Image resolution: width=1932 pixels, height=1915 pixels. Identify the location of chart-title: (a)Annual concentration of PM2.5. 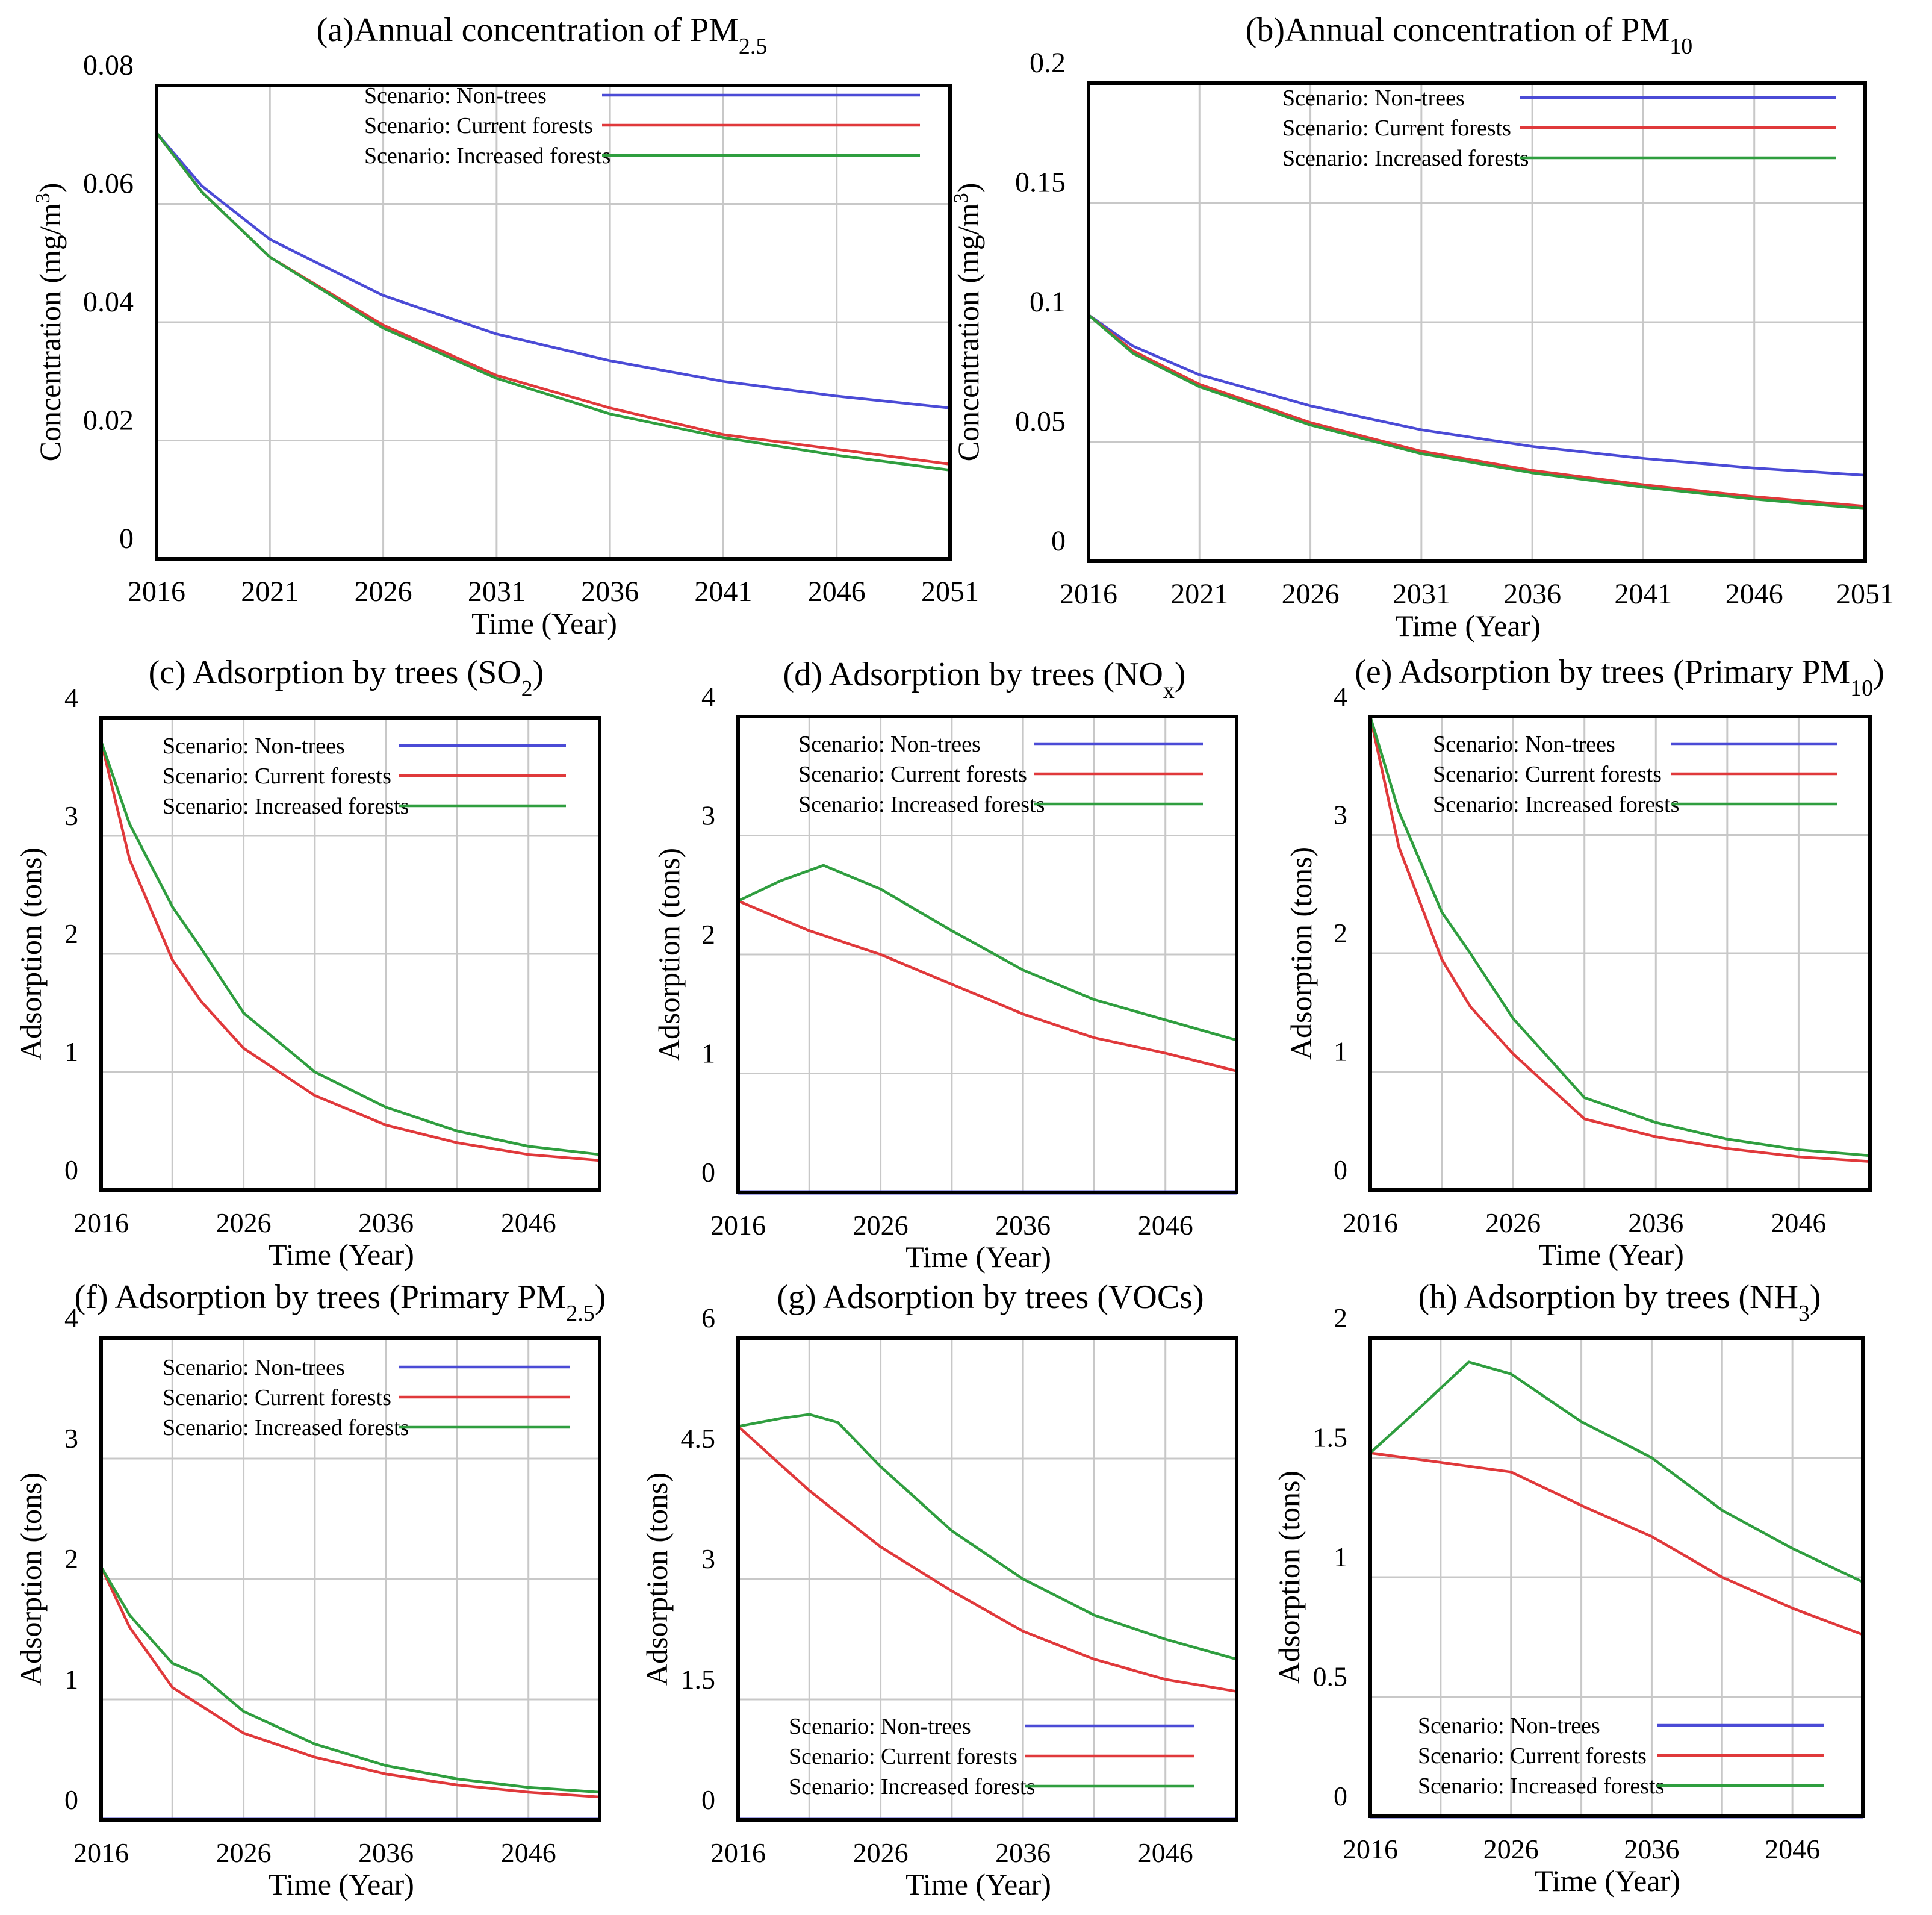
(542, 35).